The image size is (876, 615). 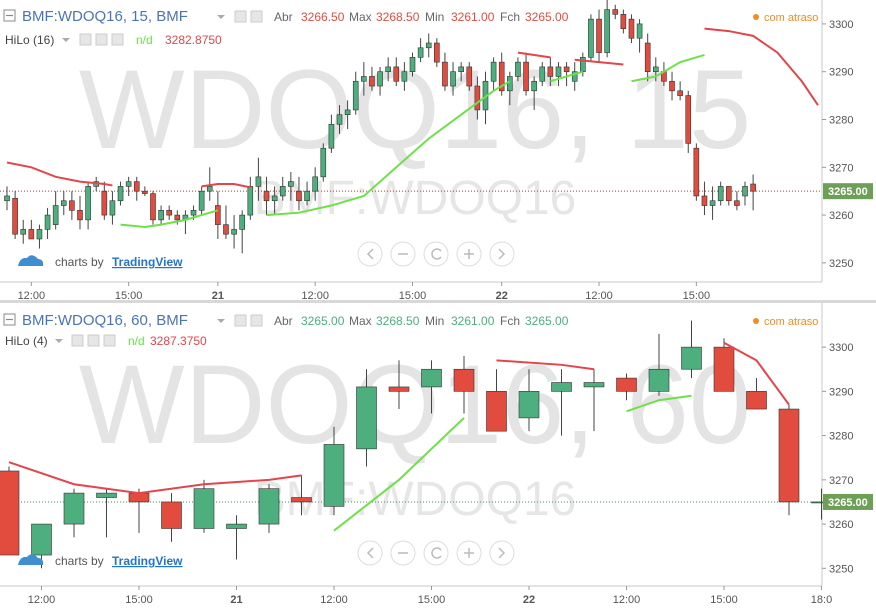 What do you see at coordinates (848, 503) in the screenshot?
I see `last-price-label: 3265.00` at bounding box center [848, 503].